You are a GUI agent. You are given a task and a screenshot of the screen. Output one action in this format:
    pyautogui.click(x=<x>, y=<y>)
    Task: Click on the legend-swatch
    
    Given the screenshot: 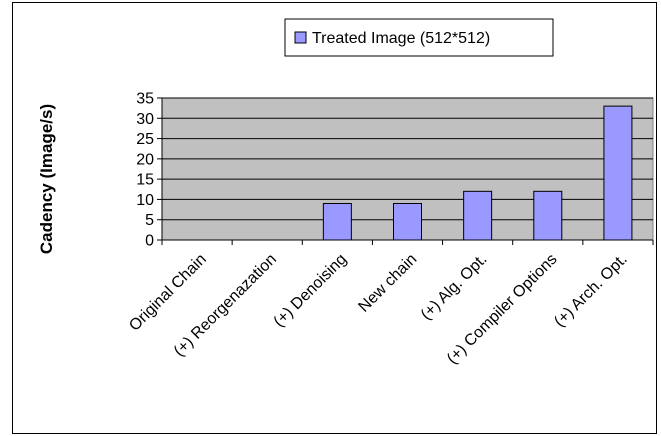 What is the action you would take?
    pyautogui.click(x=300, y=37)
    